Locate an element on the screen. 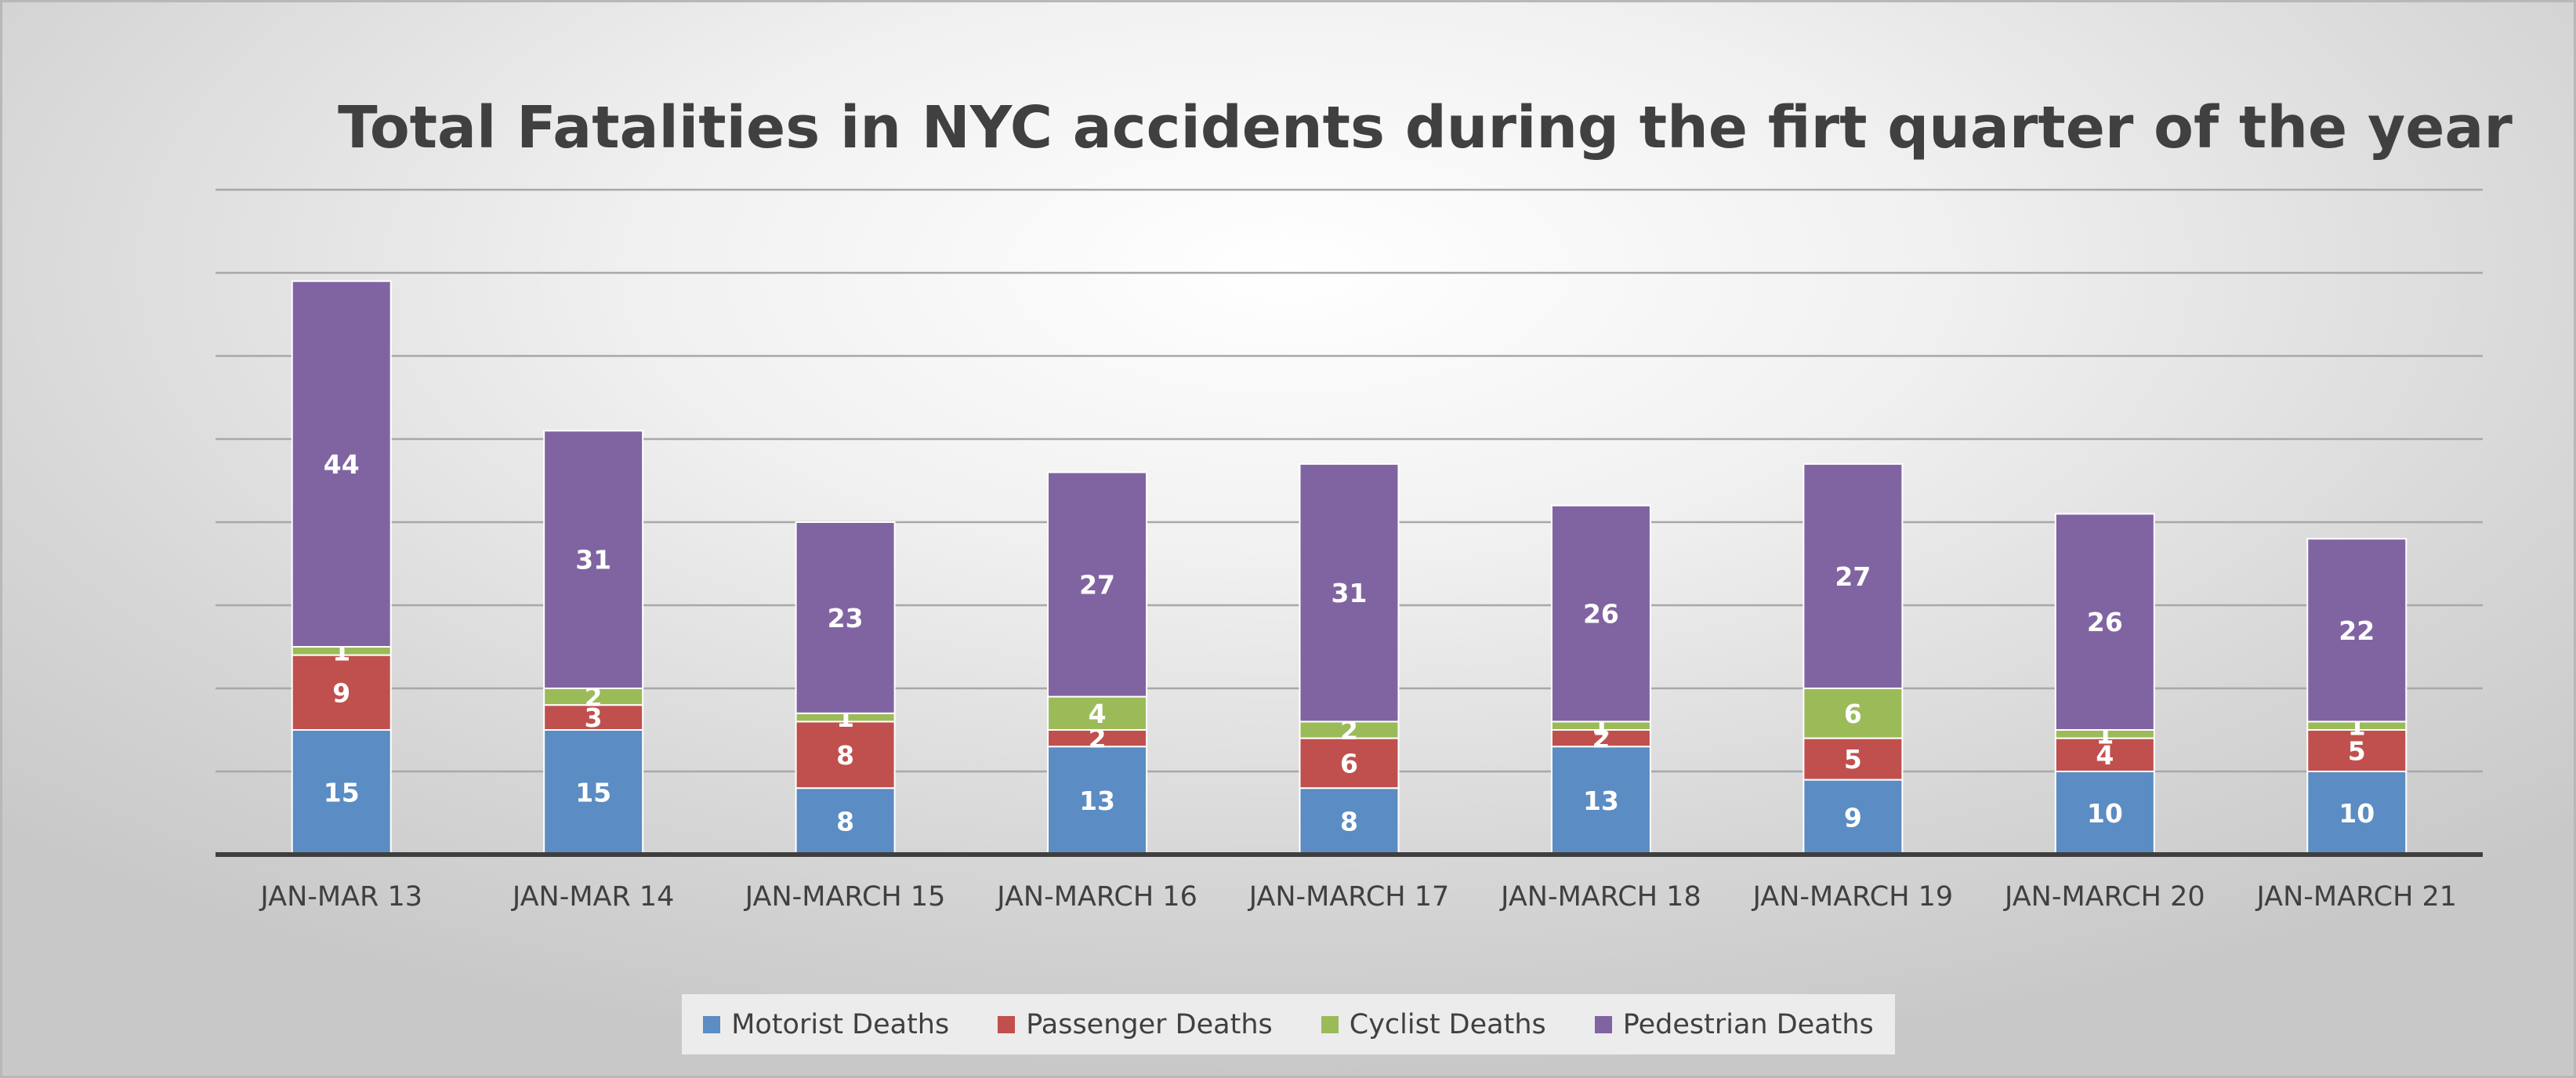  x-tick-label: JAN-MARCH 20 is located at coordinates (2104, 897).